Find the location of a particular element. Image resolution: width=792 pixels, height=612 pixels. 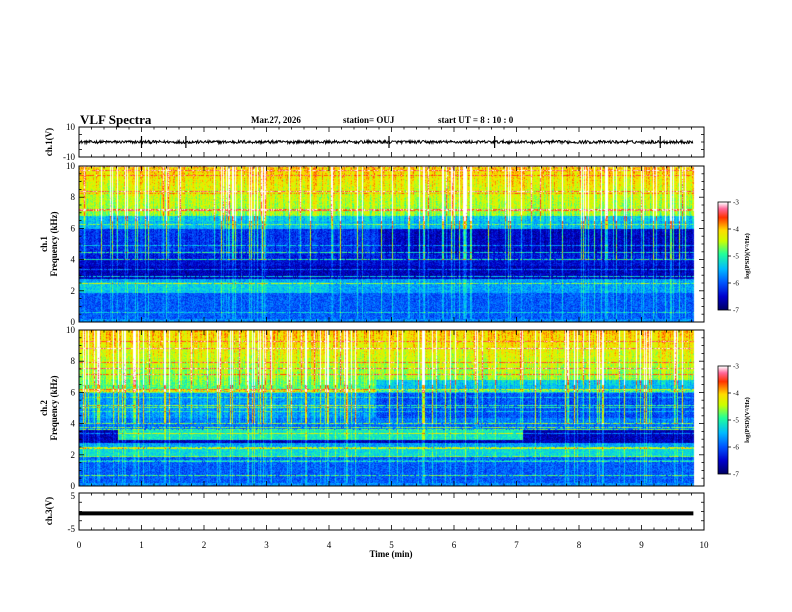

x-tick-label: 8 is located at coordinates (579, 545).